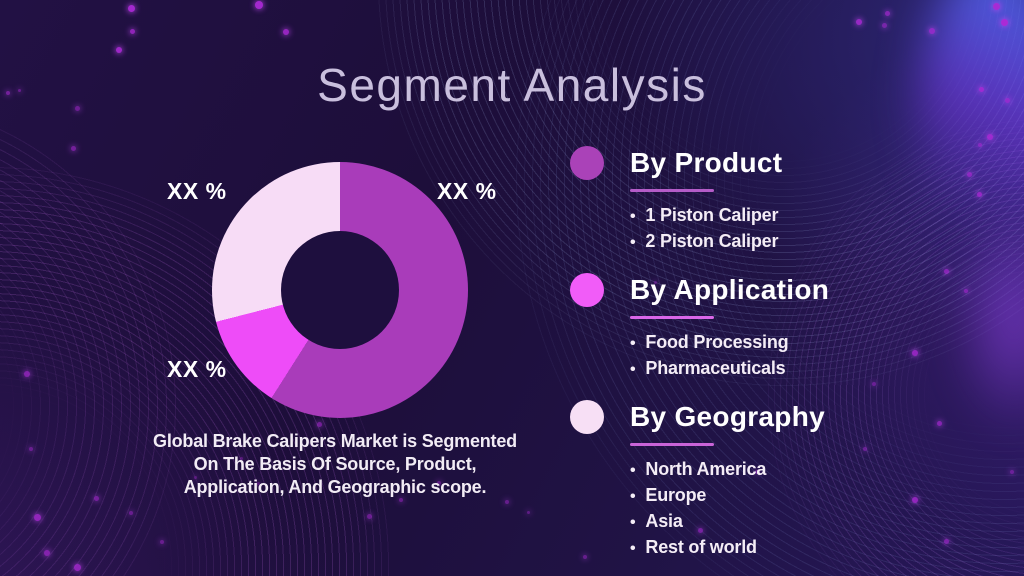 The width and height of the screenshot is (1024, 576). I want to click on list-item: Rest of world, so click(727, 548).